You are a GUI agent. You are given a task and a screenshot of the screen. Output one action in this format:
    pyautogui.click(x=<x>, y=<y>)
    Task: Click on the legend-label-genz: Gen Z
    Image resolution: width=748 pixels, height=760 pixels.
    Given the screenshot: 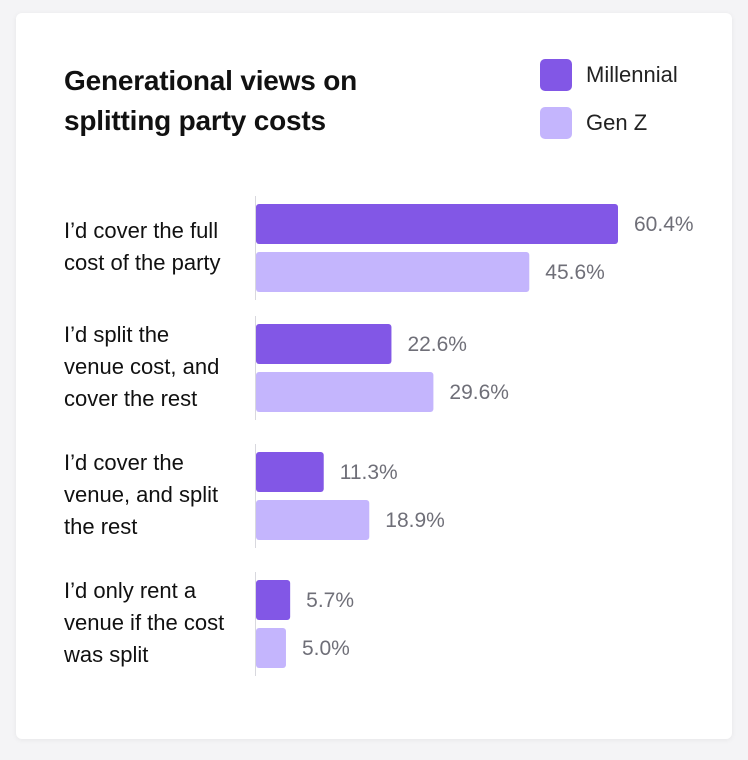 What is the action you would take?
    pyautogui.click(x=617, y=122)
    